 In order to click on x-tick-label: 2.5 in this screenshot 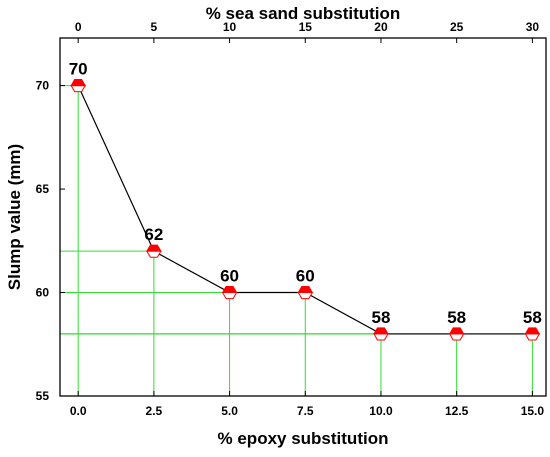, I will do `click(154, 411)`.